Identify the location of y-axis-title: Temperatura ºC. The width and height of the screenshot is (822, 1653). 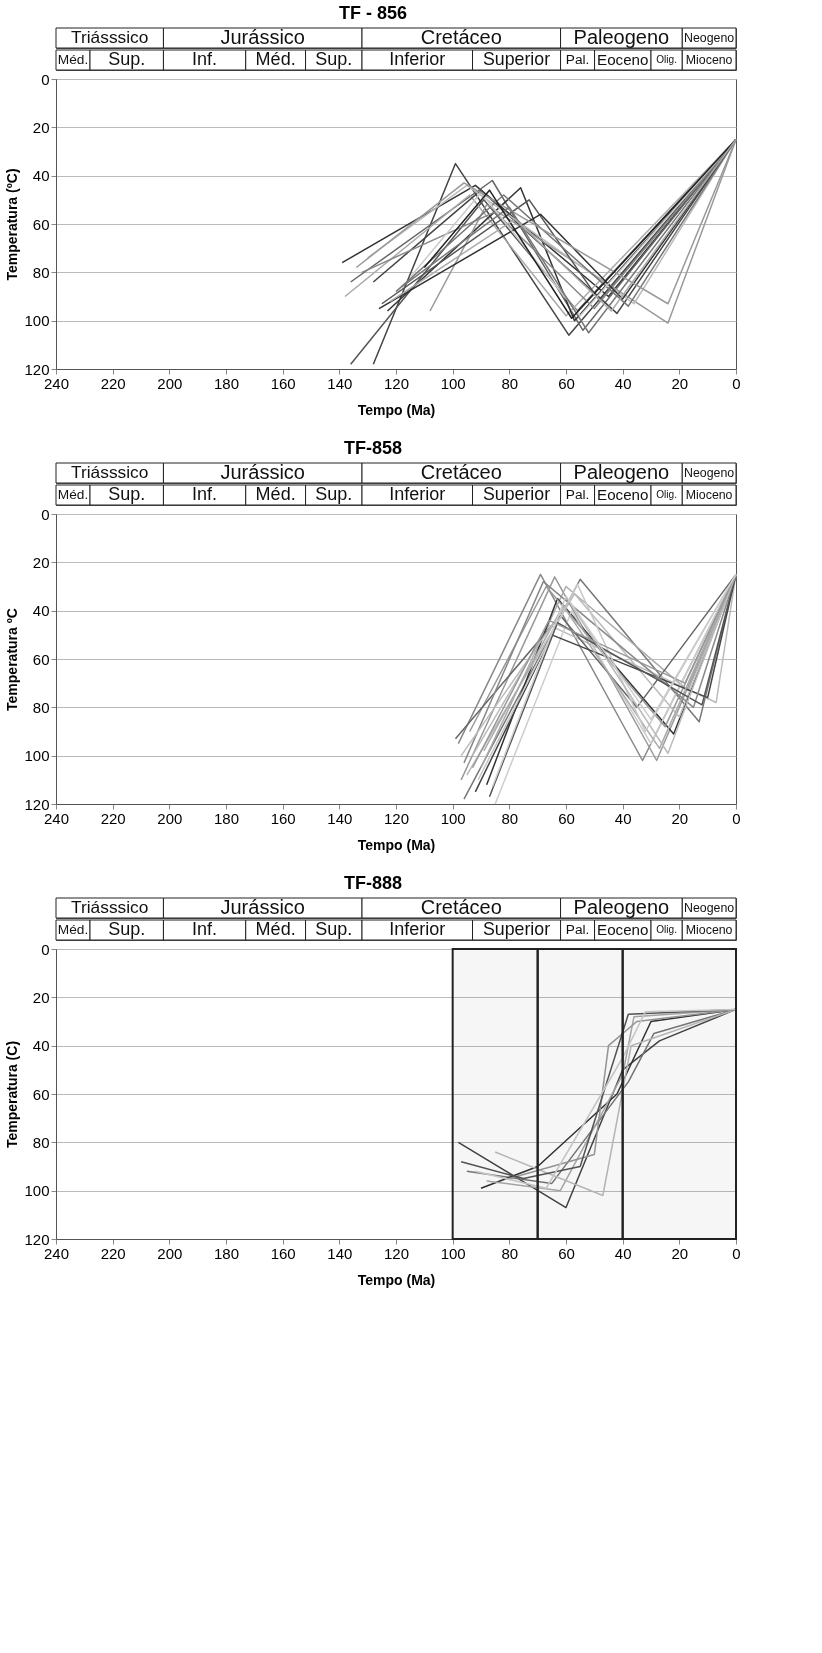
(12, 659).